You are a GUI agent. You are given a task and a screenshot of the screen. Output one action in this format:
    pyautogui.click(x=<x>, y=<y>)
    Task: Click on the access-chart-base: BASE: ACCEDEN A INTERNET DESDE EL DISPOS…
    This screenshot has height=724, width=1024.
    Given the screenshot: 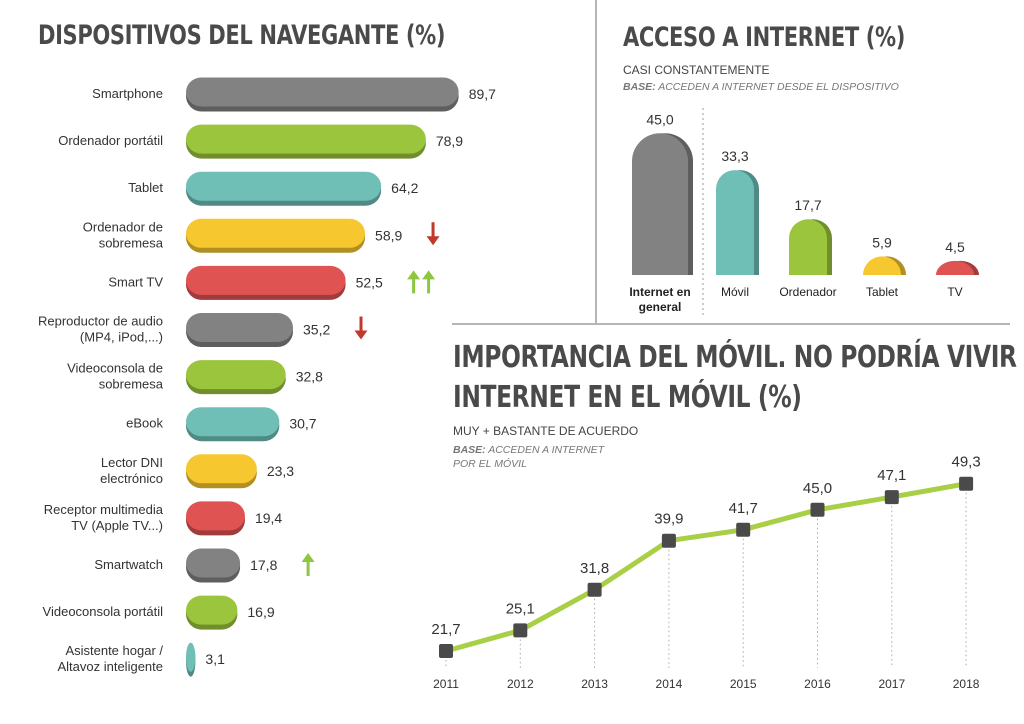 What is the action you would take?
    pyautogui.click(x=761, y=87)
    